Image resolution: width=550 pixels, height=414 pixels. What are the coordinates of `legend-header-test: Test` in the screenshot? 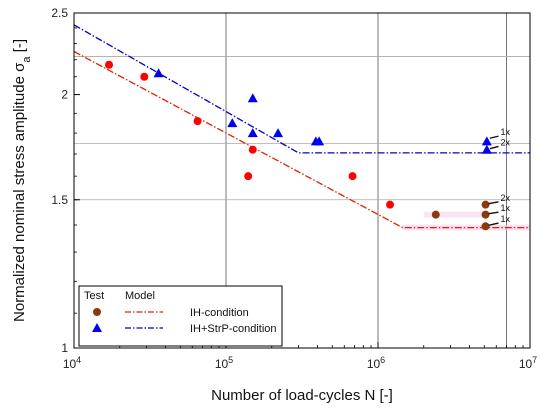 It's located at (94, 296).